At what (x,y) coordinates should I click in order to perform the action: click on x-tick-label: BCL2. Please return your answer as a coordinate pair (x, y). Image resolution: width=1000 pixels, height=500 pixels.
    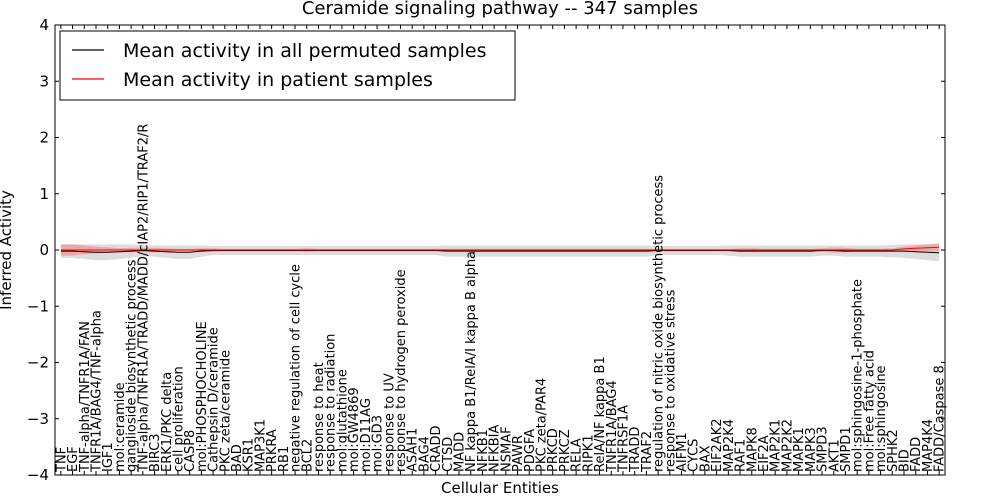
    Looking at the image, I should click on (307, 455).